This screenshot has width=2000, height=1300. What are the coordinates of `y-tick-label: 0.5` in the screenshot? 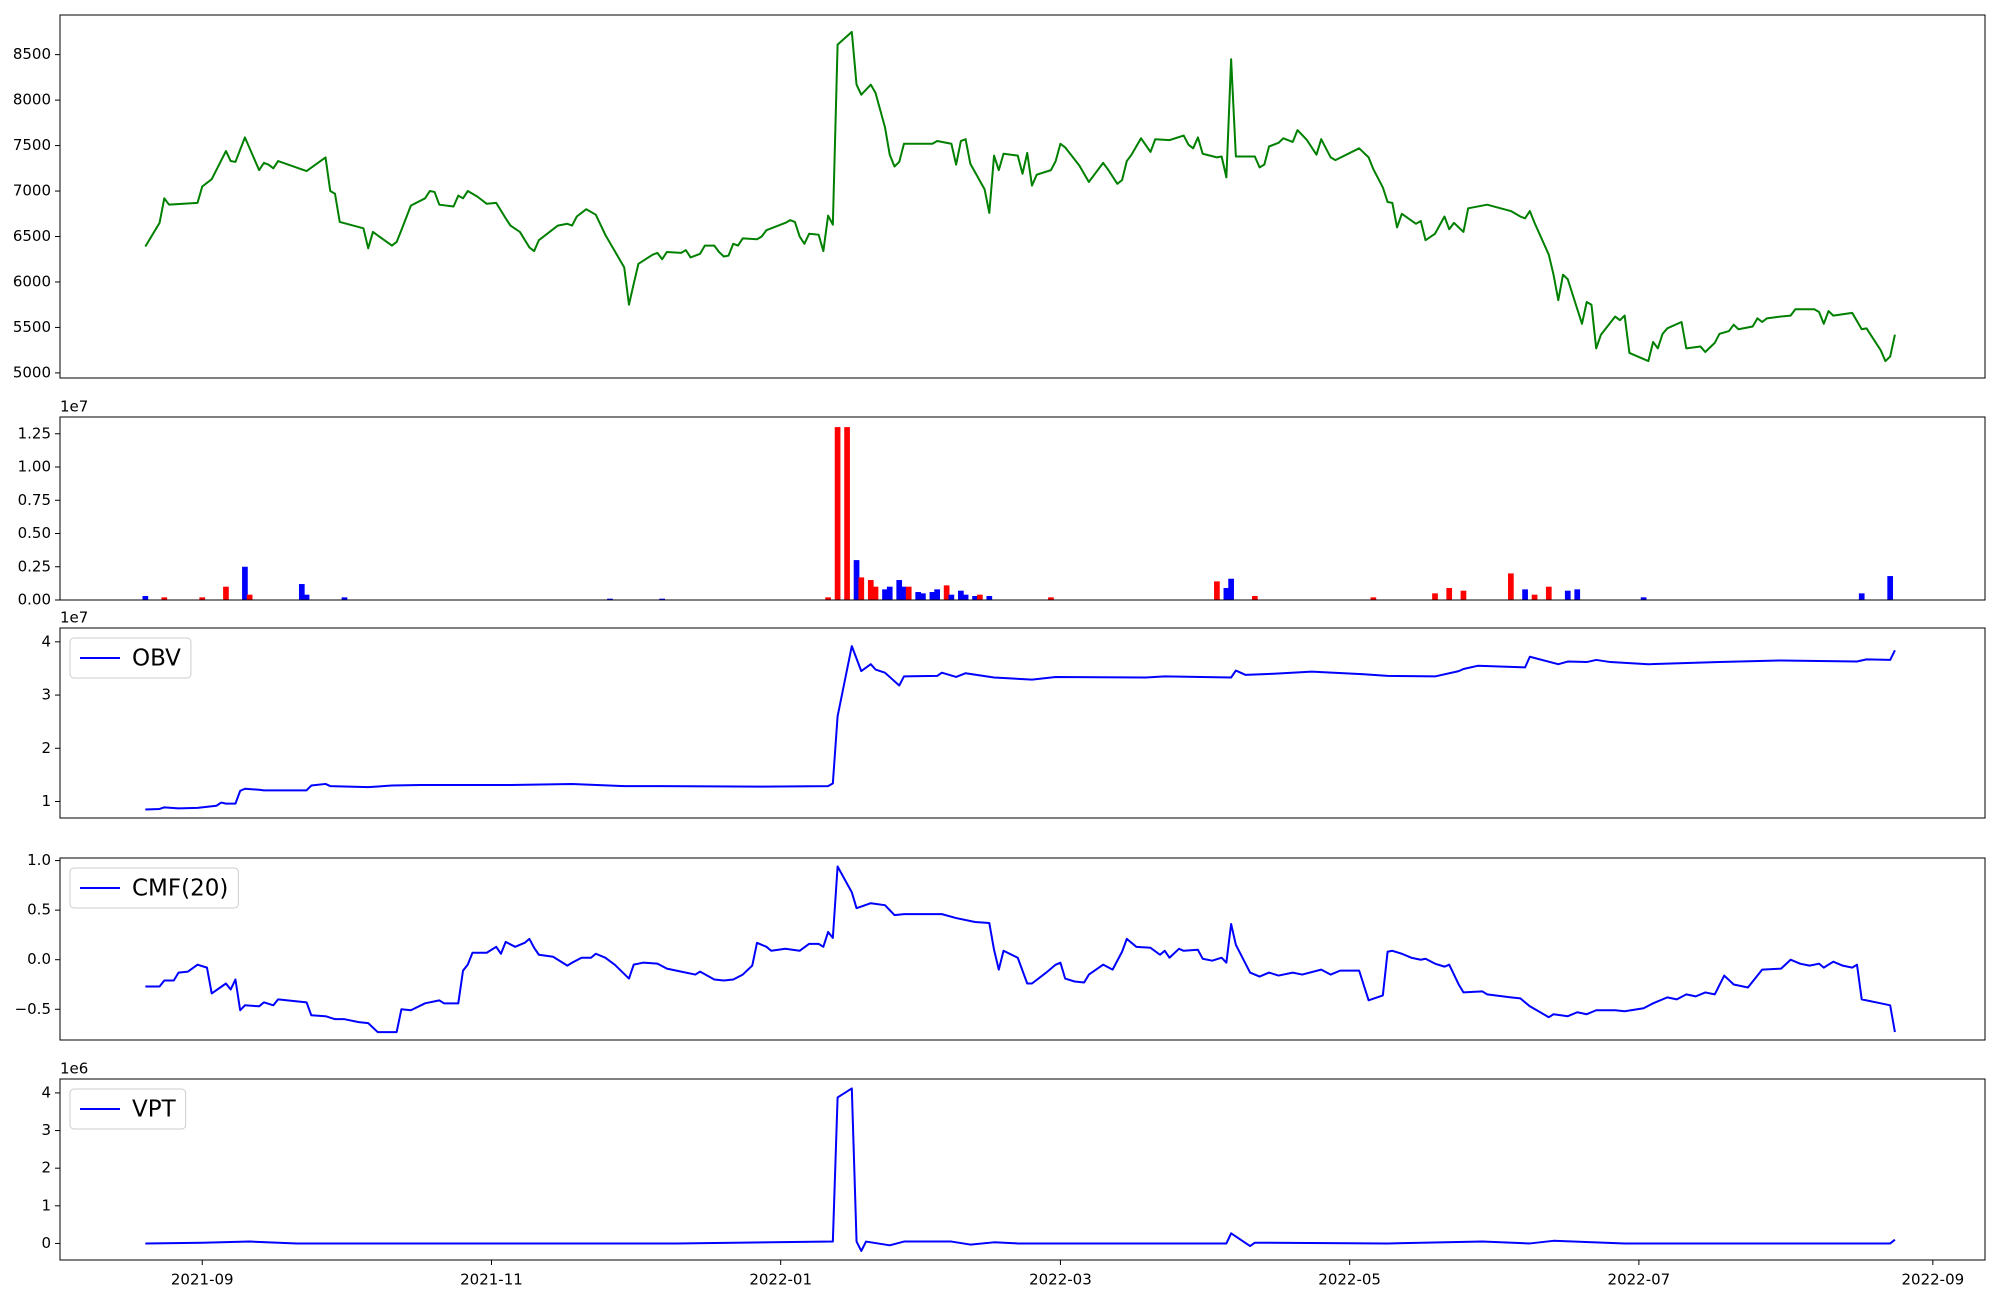 It's located at (39, 910).